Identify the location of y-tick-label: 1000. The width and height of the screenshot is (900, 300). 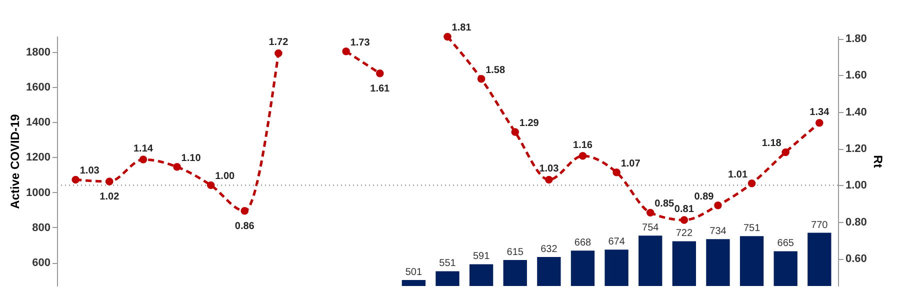
(38, 192).